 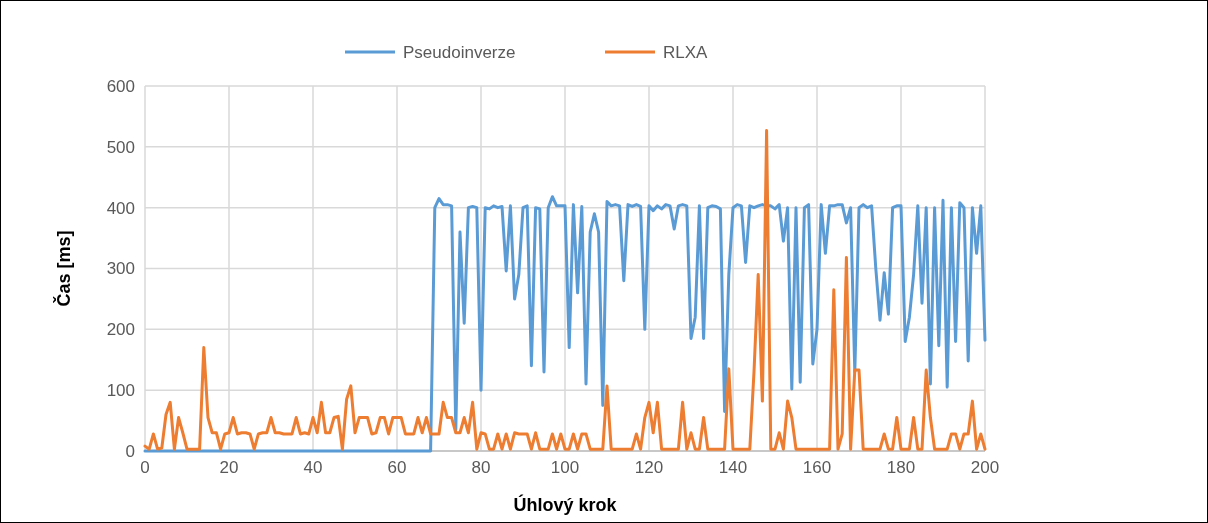 I want to click on x-tick-label: 120, so click(x=649, y=467).